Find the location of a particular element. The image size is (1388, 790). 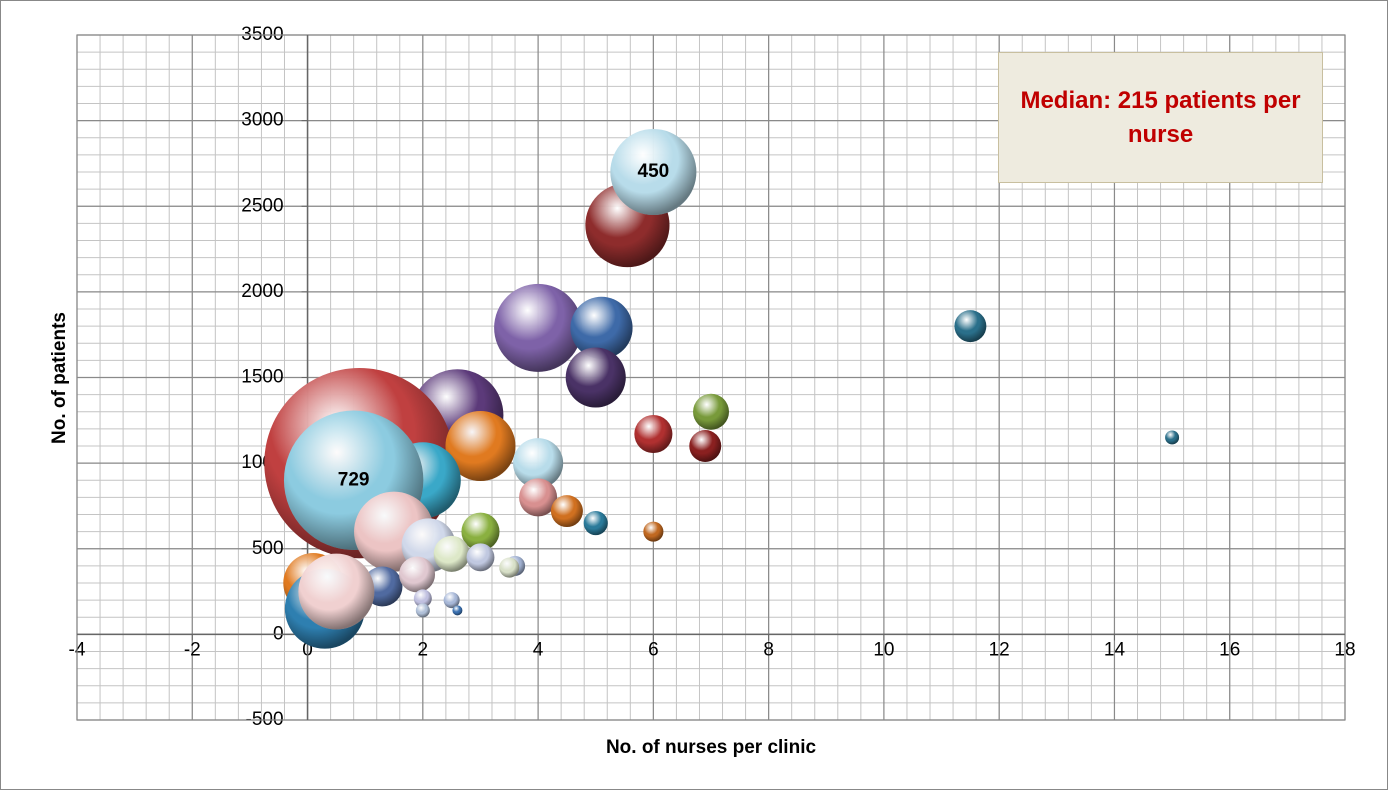

x-tick-label: -2 is located at coordinates (192, 649).